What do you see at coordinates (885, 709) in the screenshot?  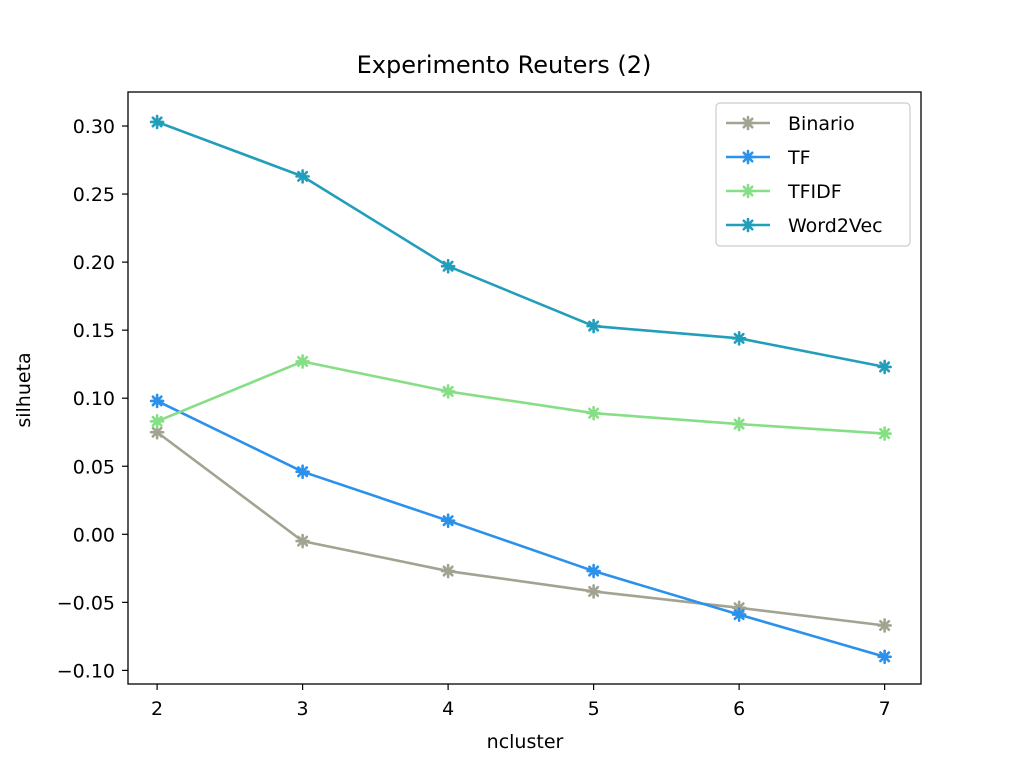 I see `x-tick-label: 7` at bounding box center [885, 709].